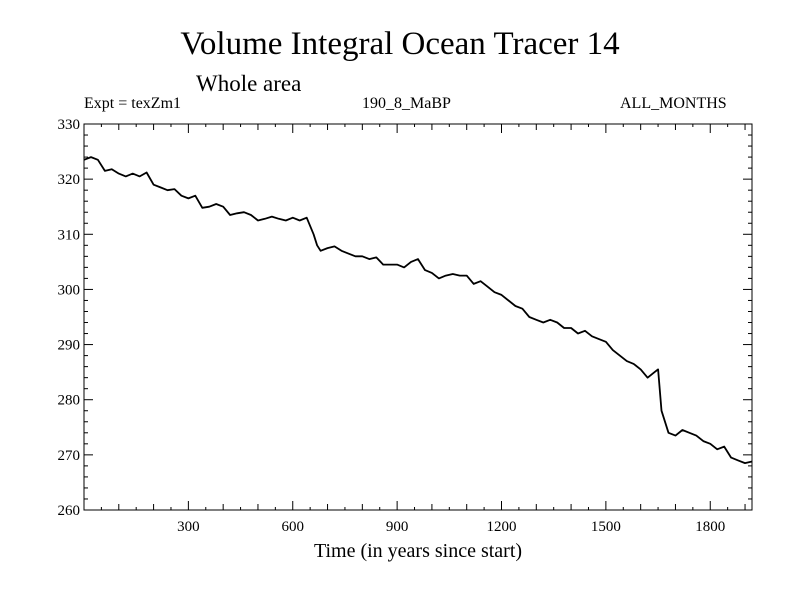 This screenshot has height=600, width=800. What do you see at coordinates (249, 83) in the screenshot?
I see `chart-subtitle: Whole area` at bounding box center [249, 83].